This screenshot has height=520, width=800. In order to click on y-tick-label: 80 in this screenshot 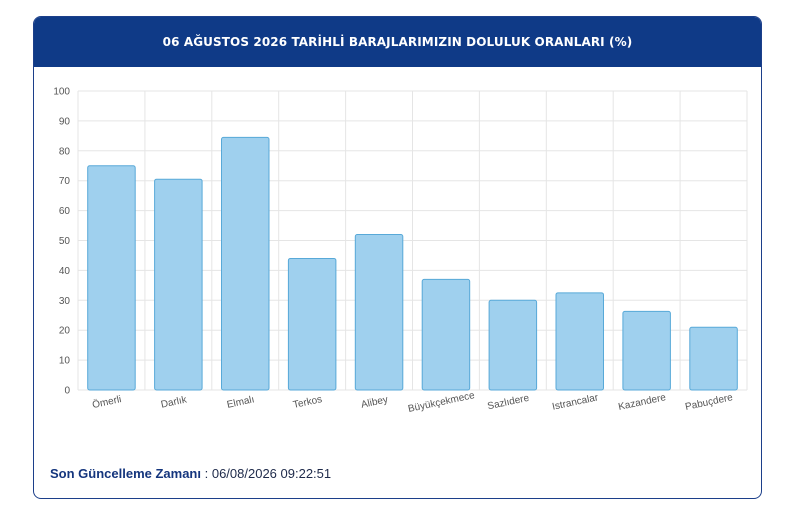, I will do `click(65, 151)`.